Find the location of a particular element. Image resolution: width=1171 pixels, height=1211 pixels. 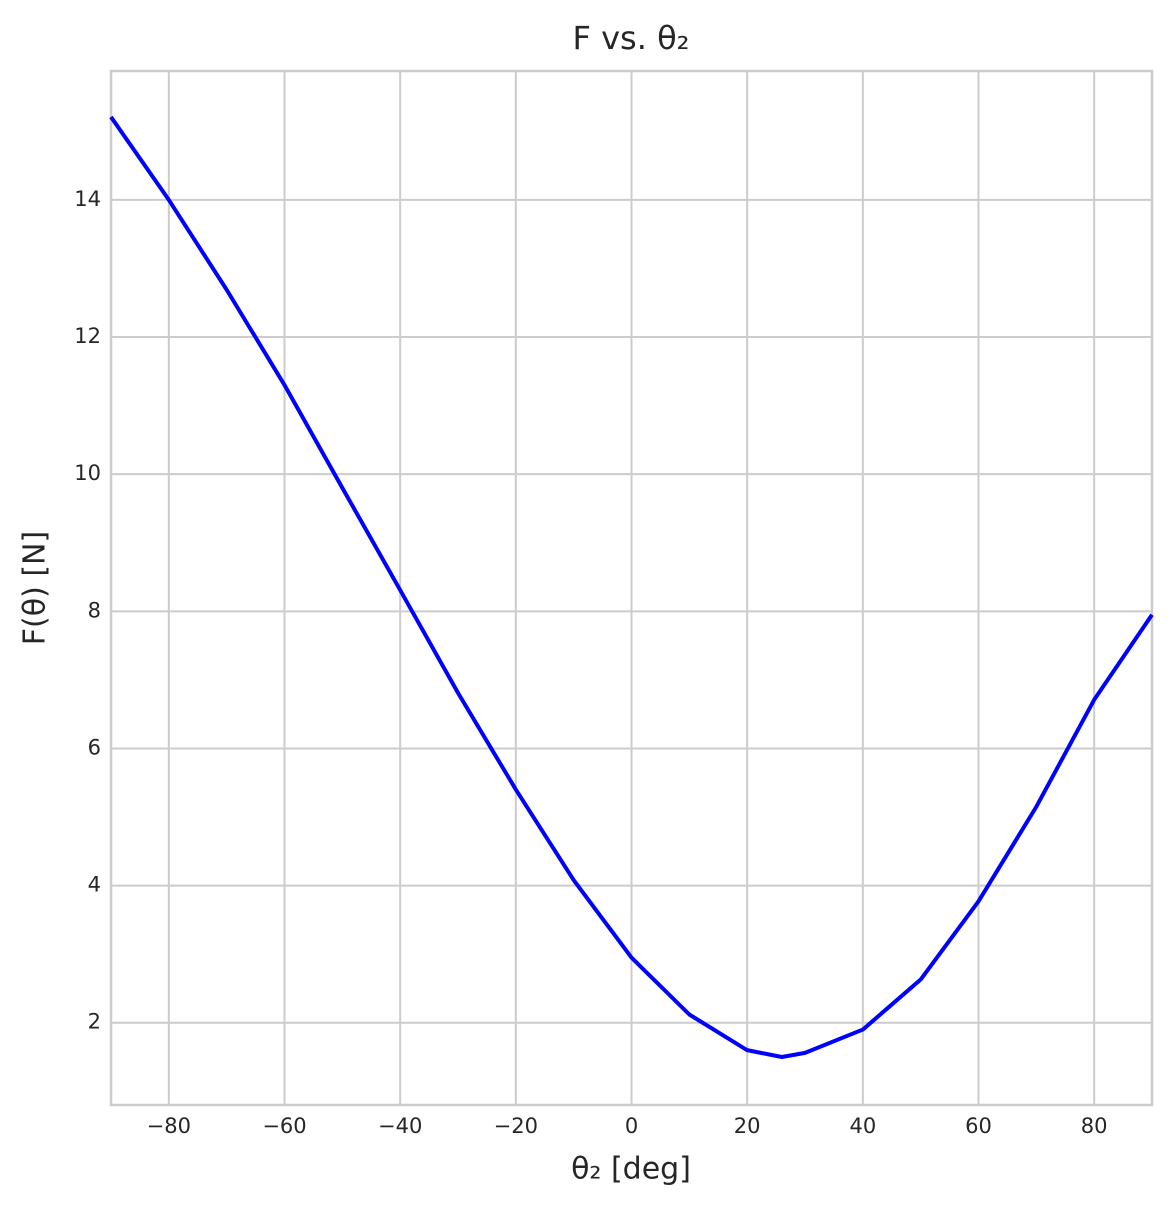

x-tick-label: −40 is located at coordinates (400, 1126).